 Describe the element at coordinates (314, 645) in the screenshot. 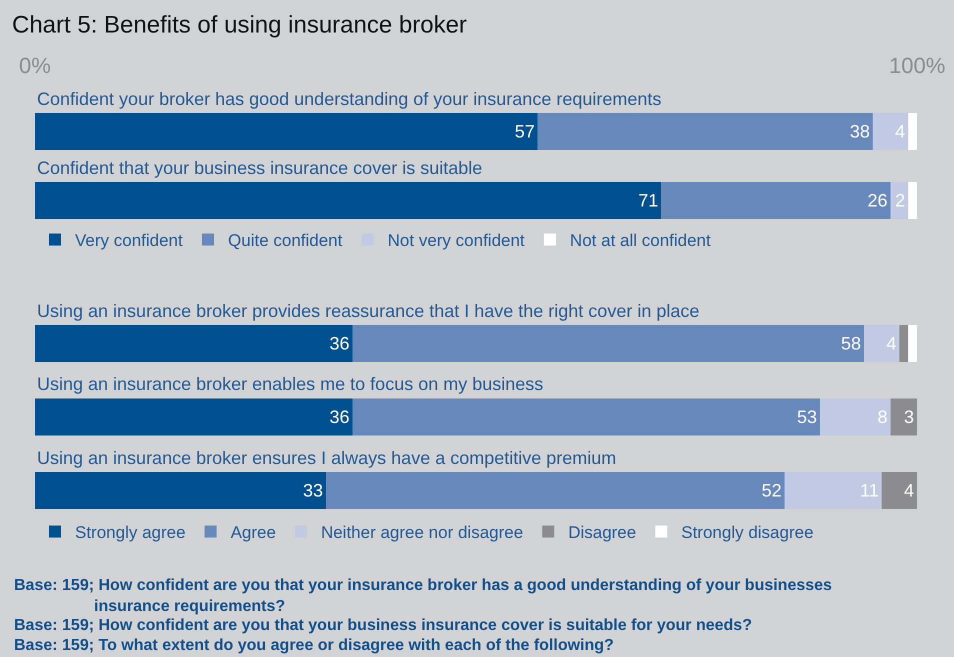

I see `text: Base: 159; To what extent do you agree or disagree with each of the following?` at that location.